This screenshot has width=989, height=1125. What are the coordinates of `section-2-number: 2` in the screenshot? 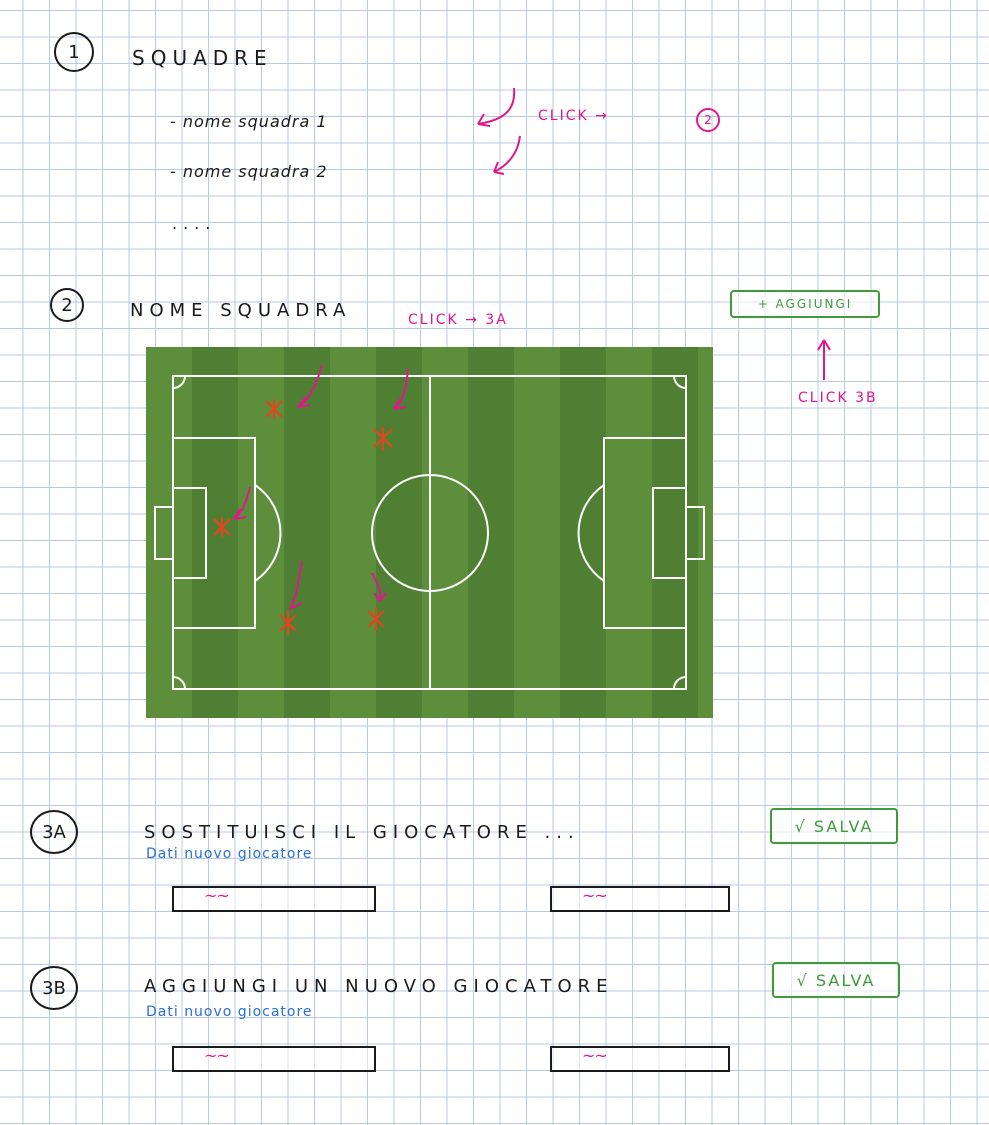 It's located at (67, 305).